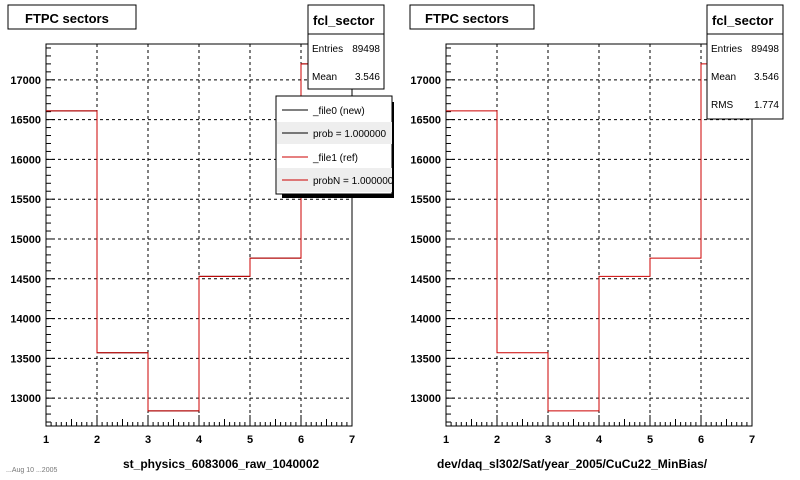  Describe the element at coordinates (343, 20) in the screenshot. I see `left-stats-title: fcl_sector` at that location.